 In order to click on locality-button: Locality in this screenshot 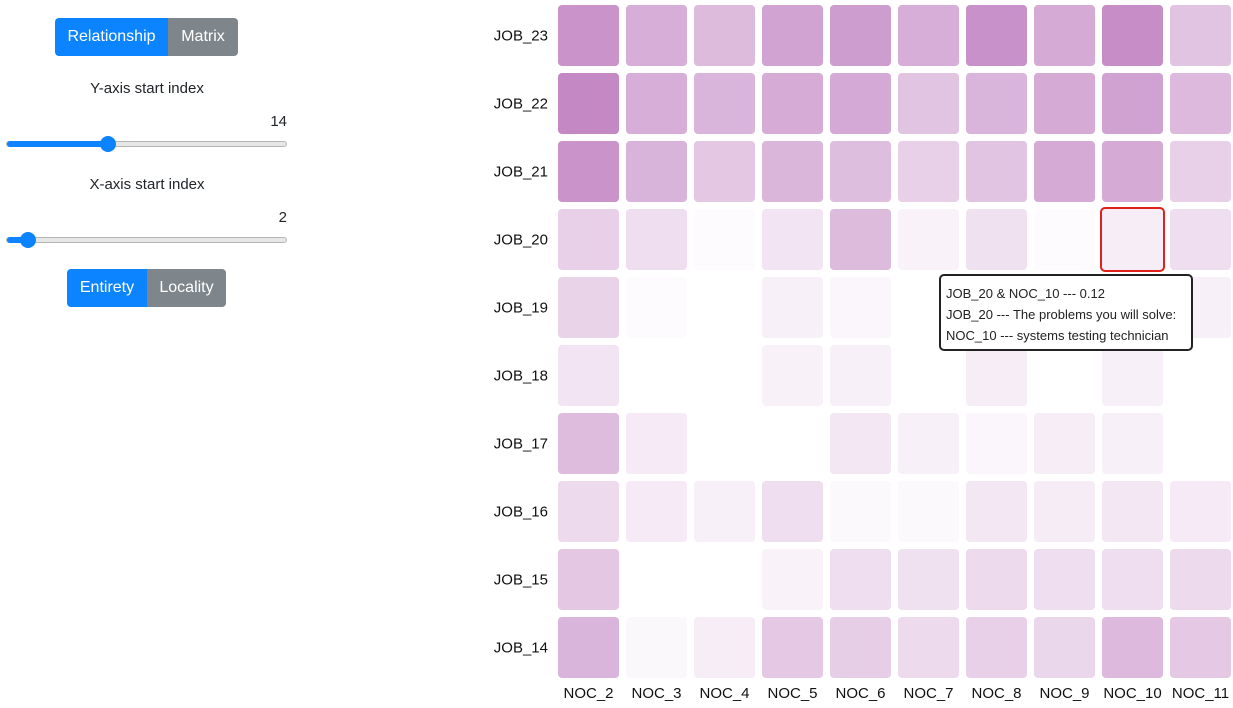, I will do `click(186, 288)`.